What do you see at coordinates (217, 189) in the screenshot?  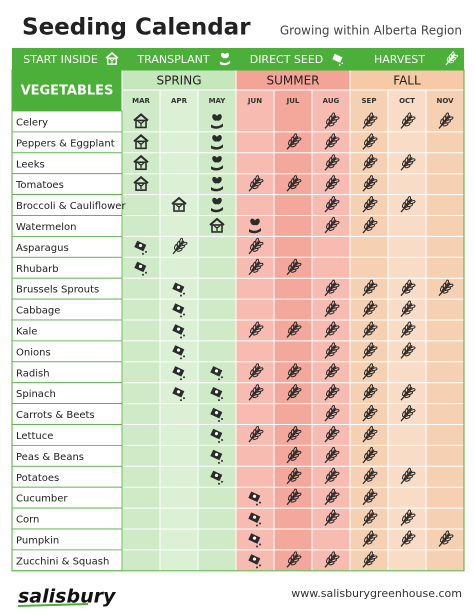 I see `hand` at bounding box center [217, 189].